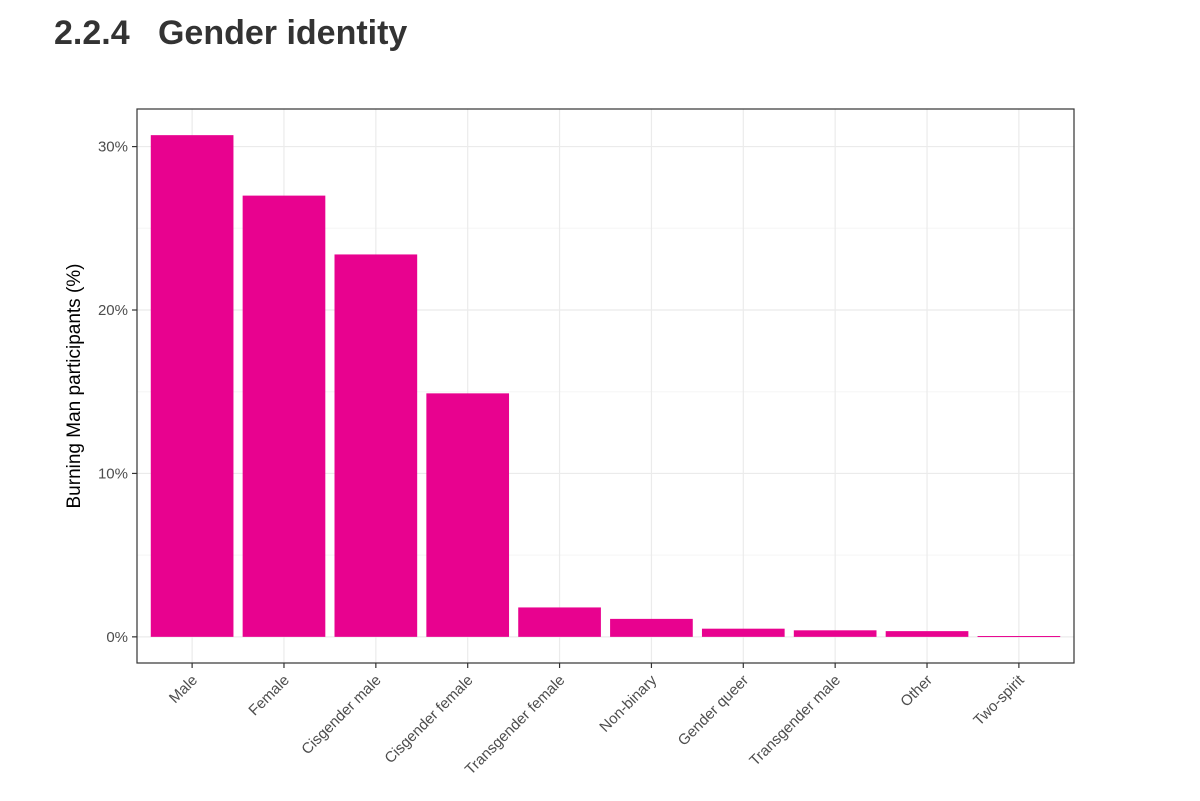  Describe the element at coordinates (282, 33) in the screenshot. I see `section-title: Gender identity` at that location.